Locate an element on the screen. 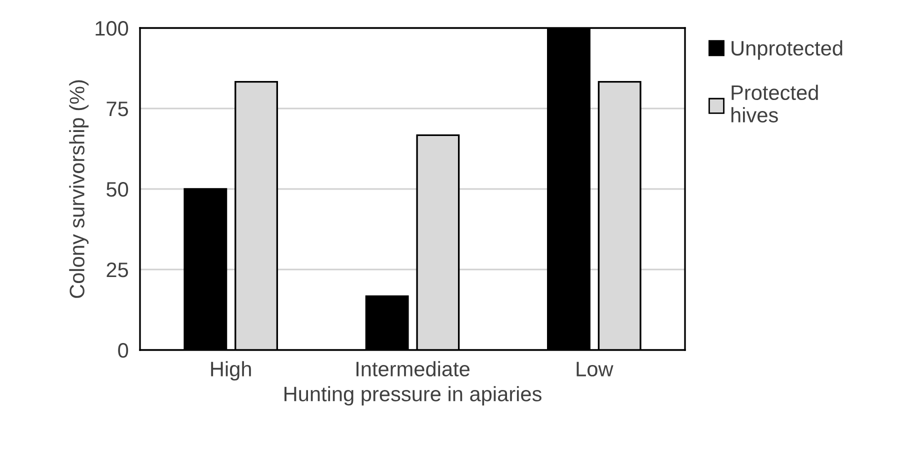 The image size is (899, 456). x-tick-label: Intermediate is located at coordinates (413, 368).